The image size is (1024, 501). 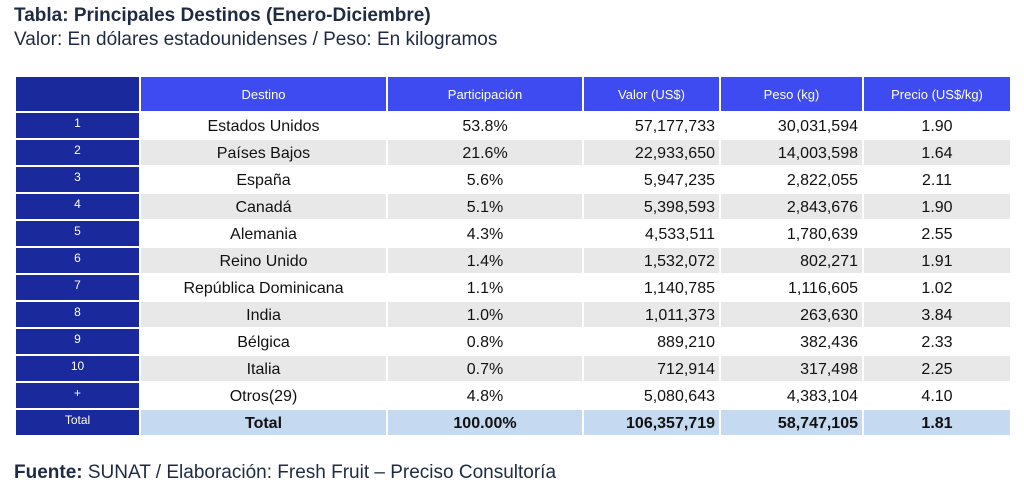 I want to click on row-index: 1, so click(x=77, y=125).